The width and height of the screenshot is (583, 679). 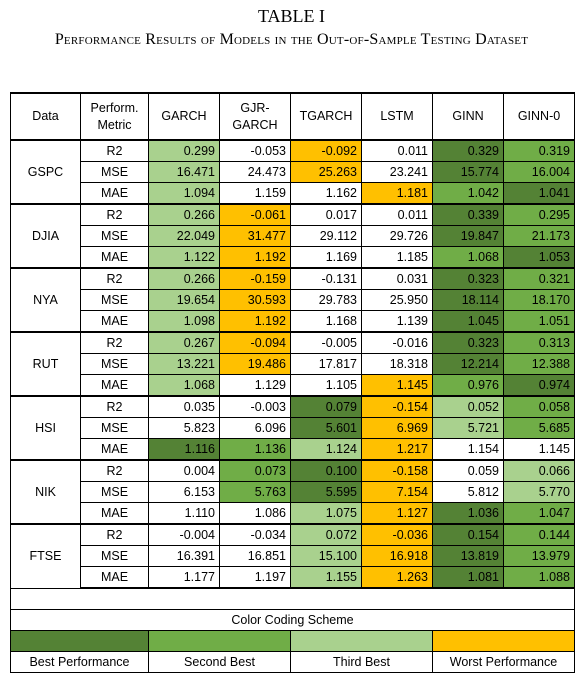 I want to click on value-cell: 1.124, so click(x=326, y=449).